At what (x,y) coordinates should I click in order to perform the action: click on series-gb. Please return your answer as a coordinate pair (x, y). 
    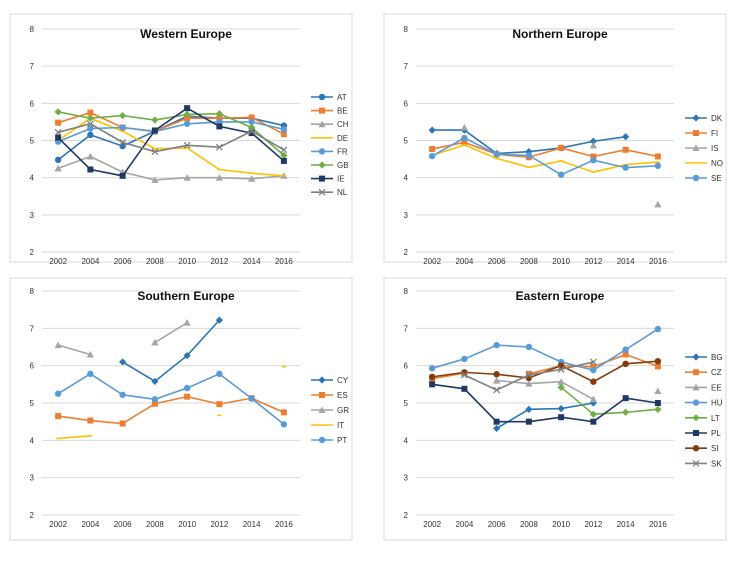
    Looking at the image, I should click on (171, 133).